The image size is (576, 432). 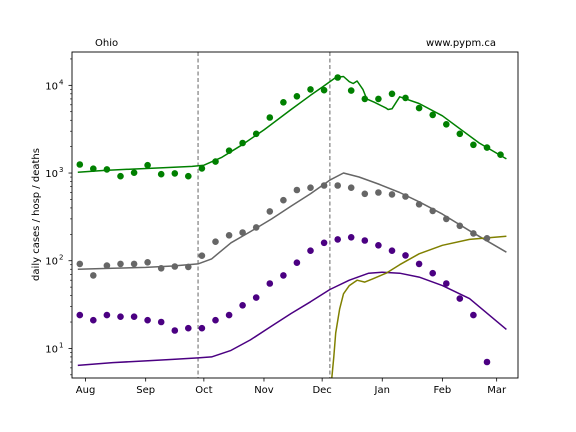 What do you see at coordinates (497, 390) in the screenshot?
I see `x-tick-label-7: Mar` at bounding box center [497, 390].